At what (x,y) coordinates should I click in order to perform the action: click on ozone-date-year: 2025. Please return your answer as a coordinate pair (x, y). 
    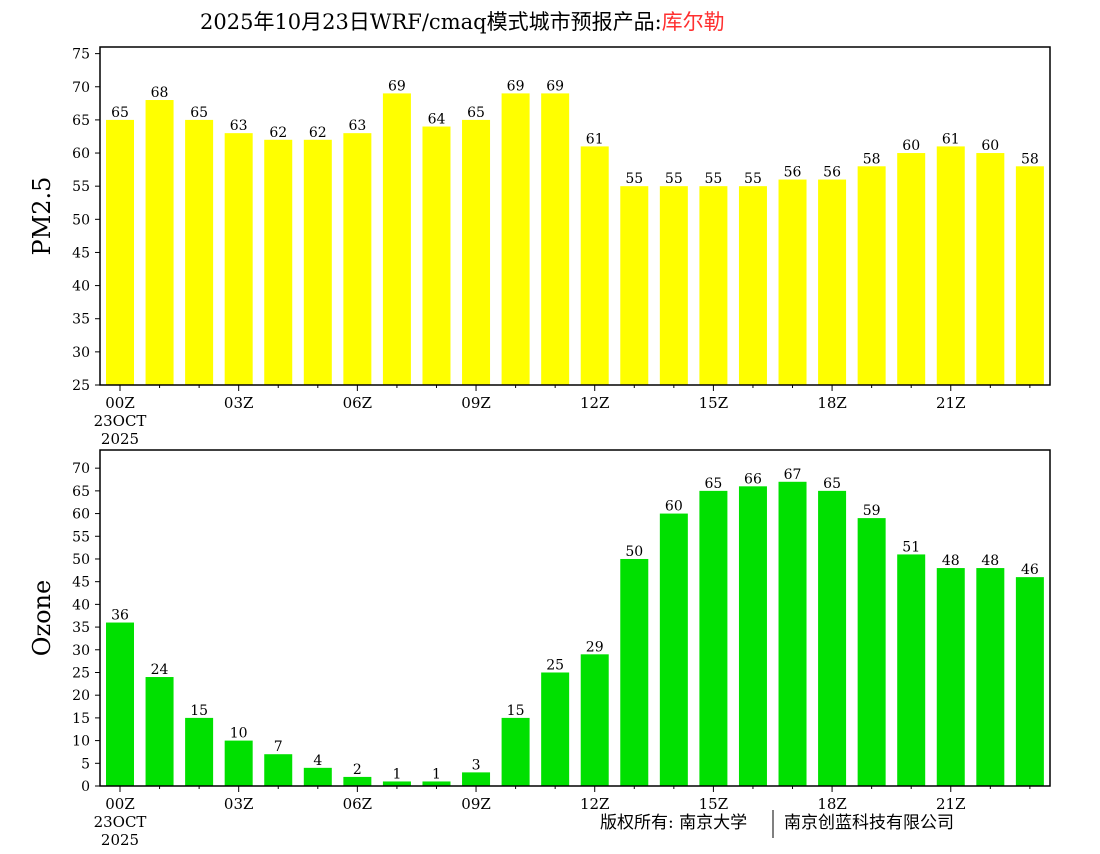
    Looking at the image, I should click on (120, 840).